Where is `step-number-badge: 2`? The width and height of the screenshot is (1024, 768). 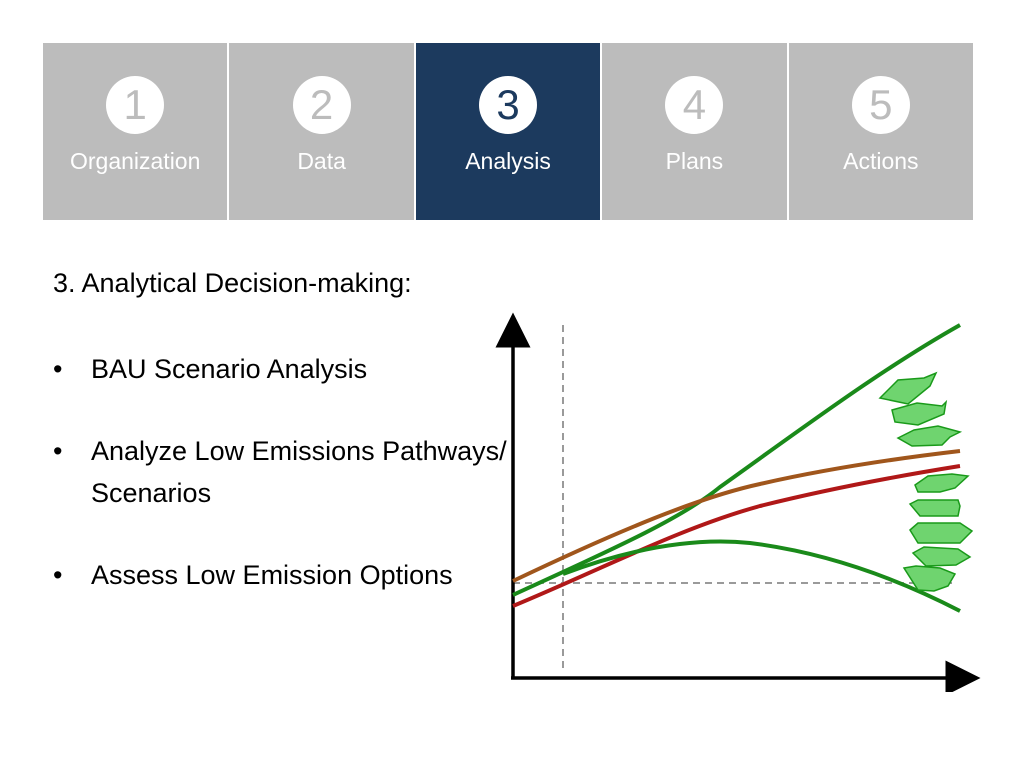
step-number-badge: 2 is located at coordinates (321, 105).